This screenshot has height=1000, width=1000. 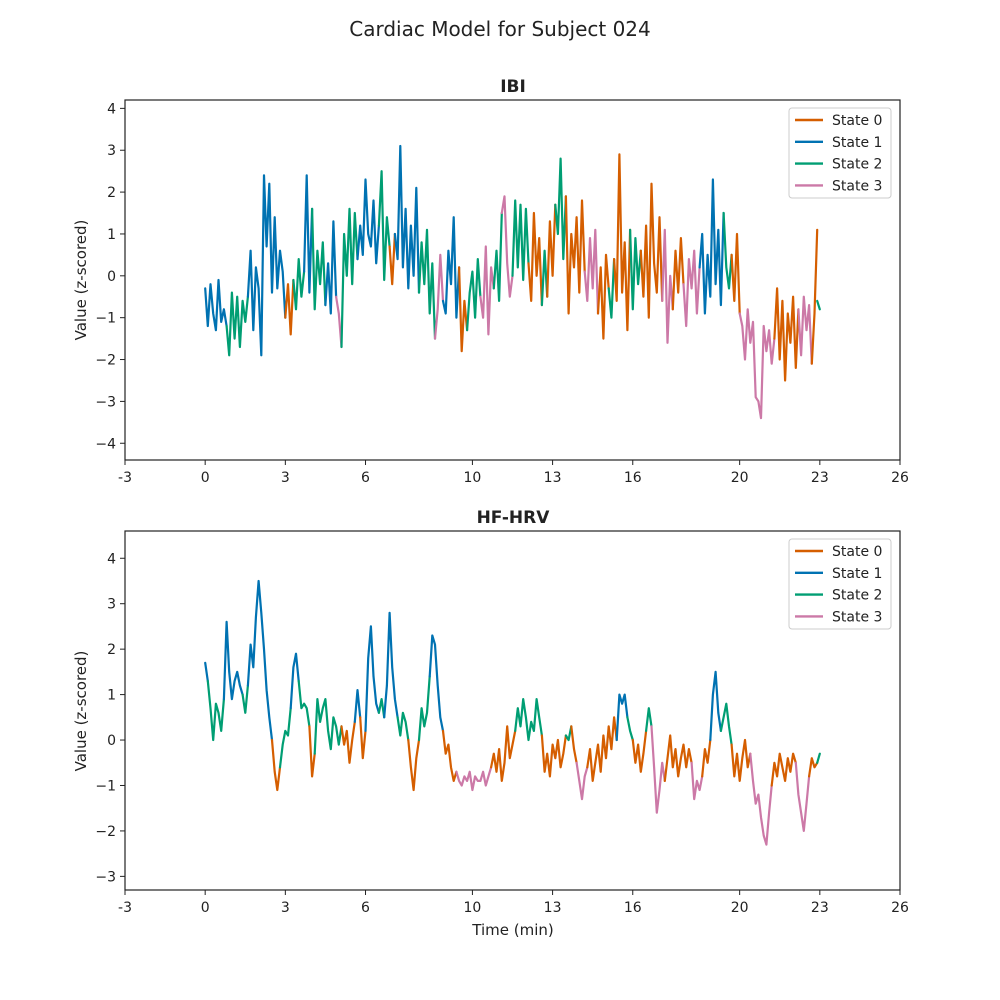 I want to click on hfhrv-ytick-label: −1, so click(x=105, y=786).